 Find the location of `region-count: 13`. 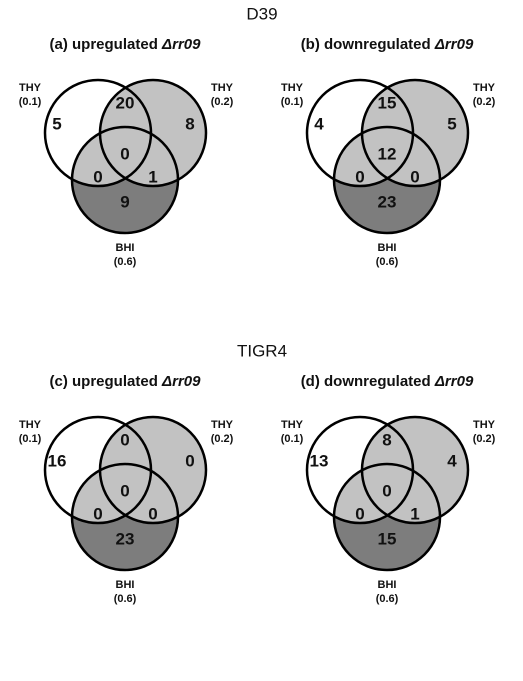

region-count: 13 is located at coordinates (319, 460).